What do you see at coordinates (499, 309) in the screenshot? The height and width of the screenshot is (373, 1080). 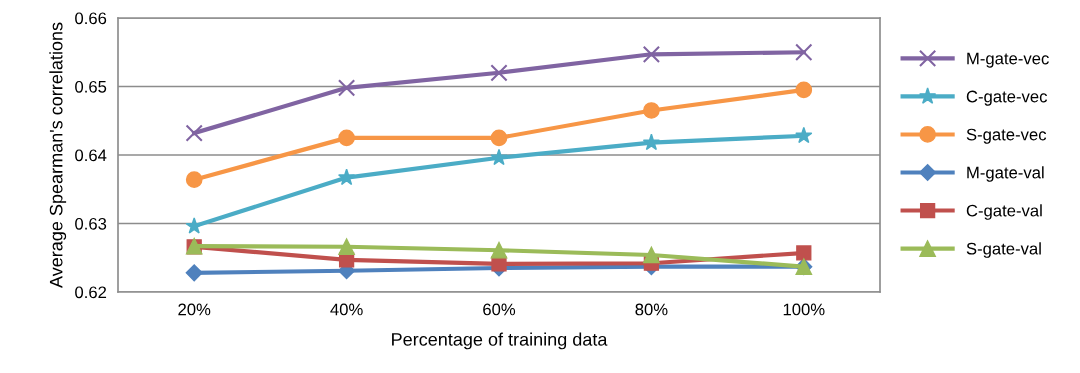 I see `x-tick-label: 60%` at bounding box center [499, 309].